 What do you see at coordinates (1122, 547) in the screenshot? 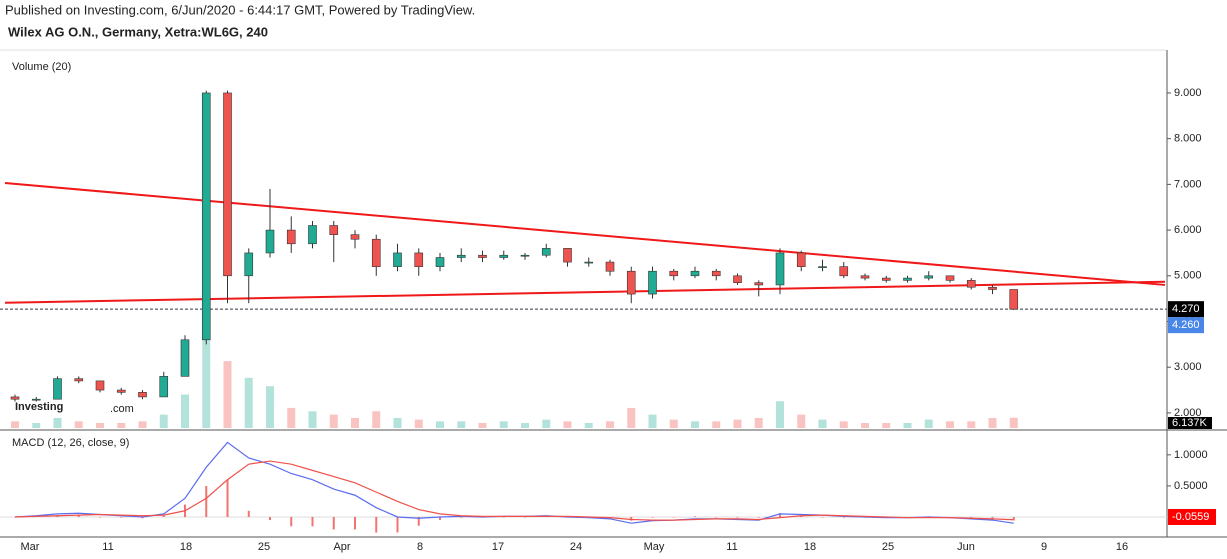
I see `x-tick-label: 16` at bounding box center [1122, 547].